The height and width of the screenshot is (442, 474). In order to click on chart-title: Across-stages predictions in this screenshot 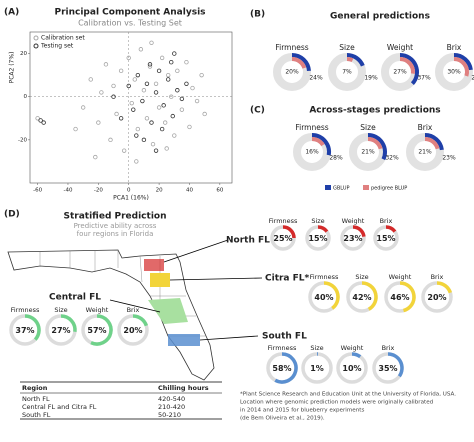, I will do `click(374, 111)`.